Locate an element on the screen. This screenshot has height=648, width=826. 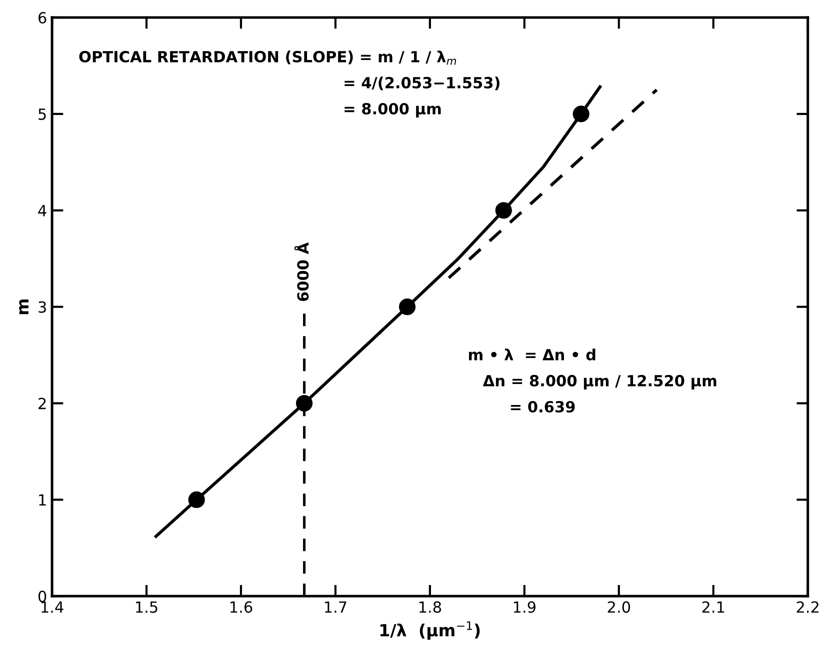
y-tick-label: 6 is located at coordinates (42, 18).